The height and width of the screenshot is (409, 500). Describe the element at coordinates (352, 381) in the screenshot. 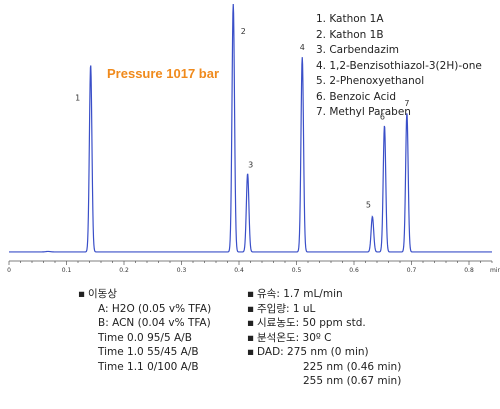

I see `dad-wavelength-extra: 255 nm (0.67 min)` at that location.